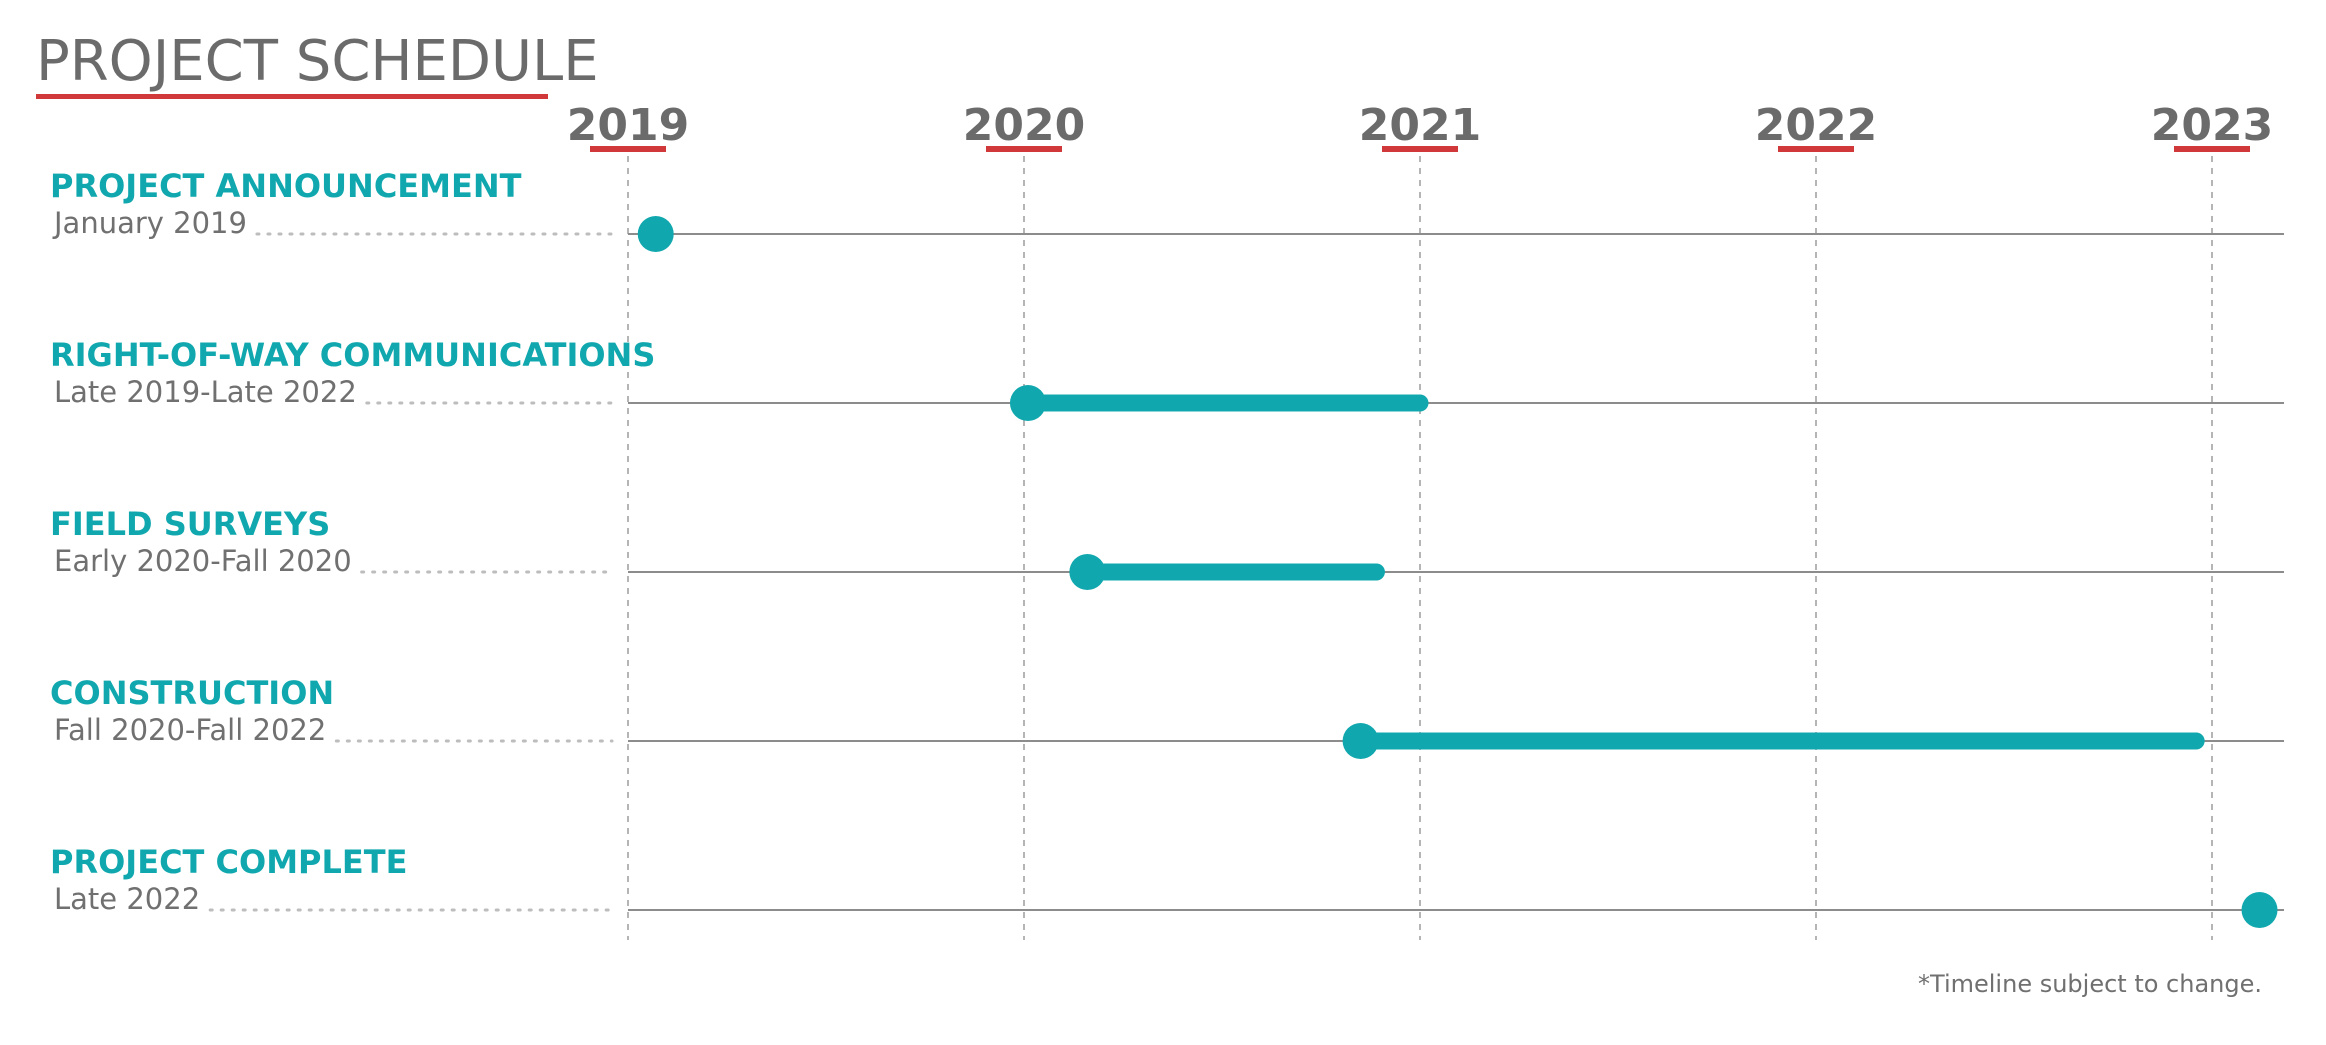  I want to click on timeline-note: *Timeline subject to change., so click(2090, 984).